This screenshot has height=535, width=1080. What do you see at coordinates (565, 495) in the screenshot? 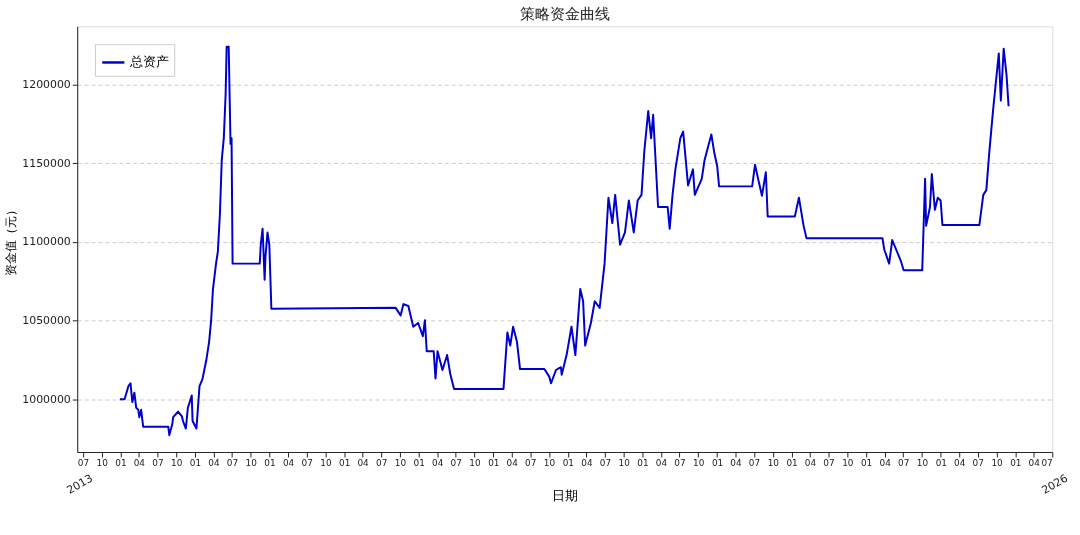
I see `x-axis-title: 日期` at bounding box center [565, 495].